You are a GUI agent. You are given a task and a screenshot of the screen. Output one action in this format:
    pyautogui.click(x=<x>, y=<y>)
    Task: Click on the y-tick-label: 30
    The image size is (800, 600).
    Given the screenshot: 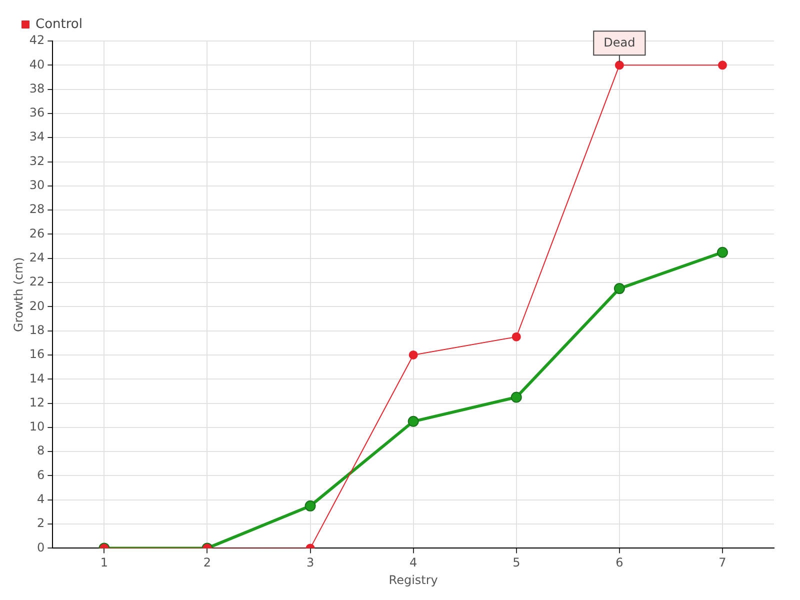 What is the action you would take?
    pyautogui.click(x=37, y=185)
    